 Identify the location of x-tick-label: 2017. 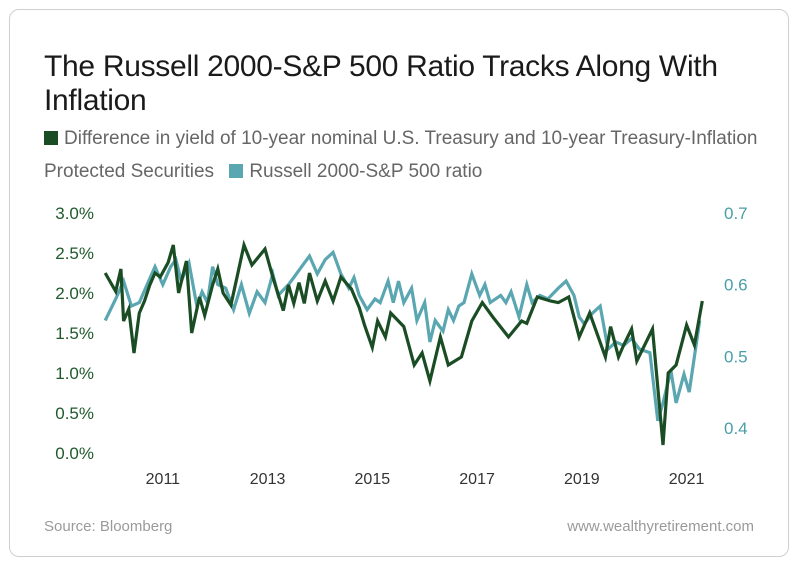
(477, 479).